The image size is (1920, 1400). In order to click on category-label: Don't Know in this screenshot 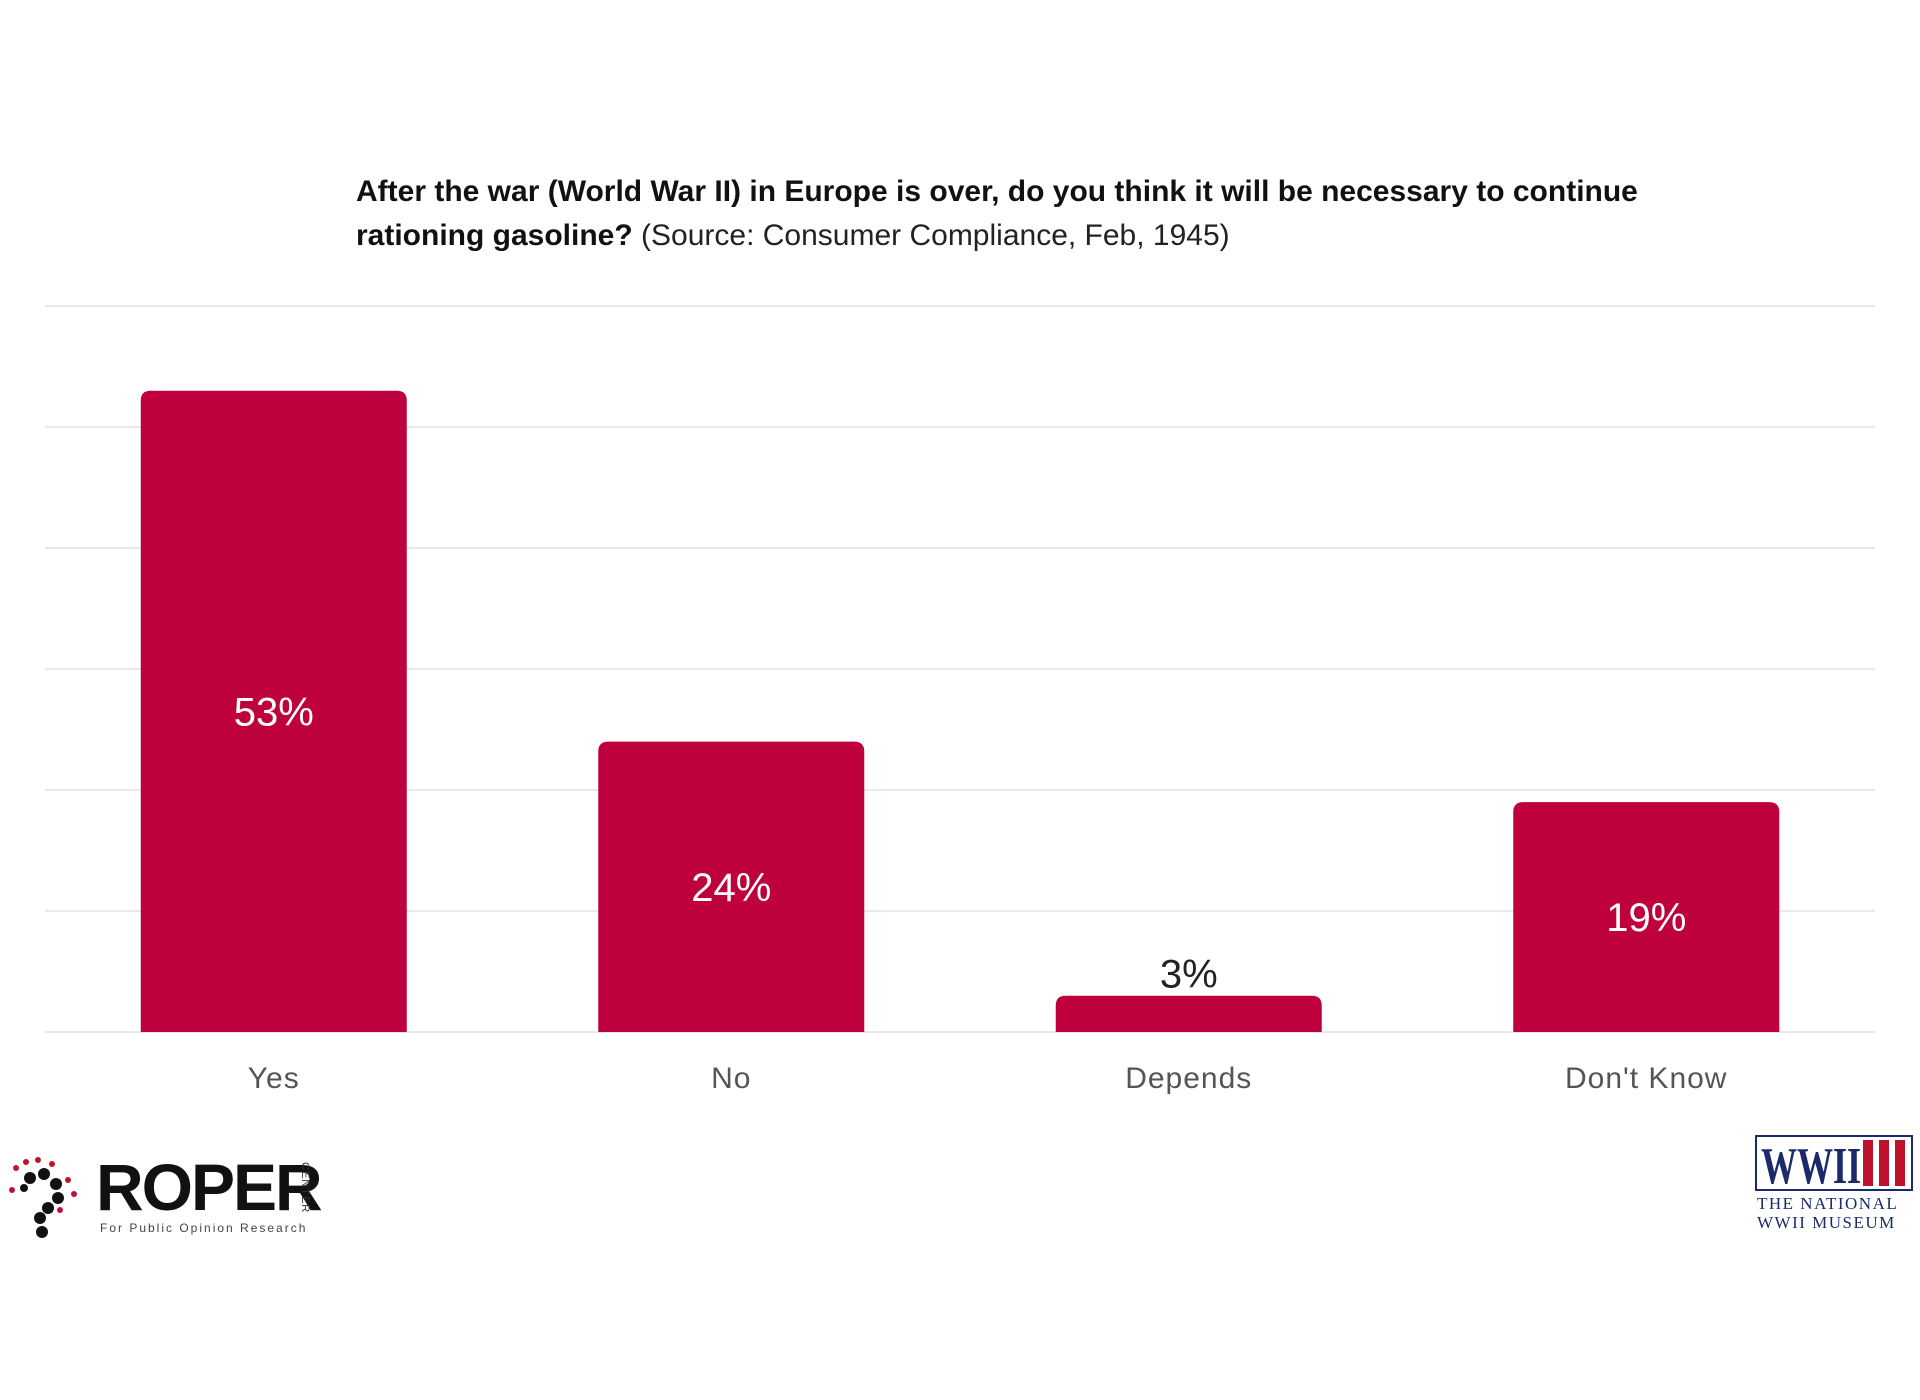, I will do `click(1646, 1078)`.